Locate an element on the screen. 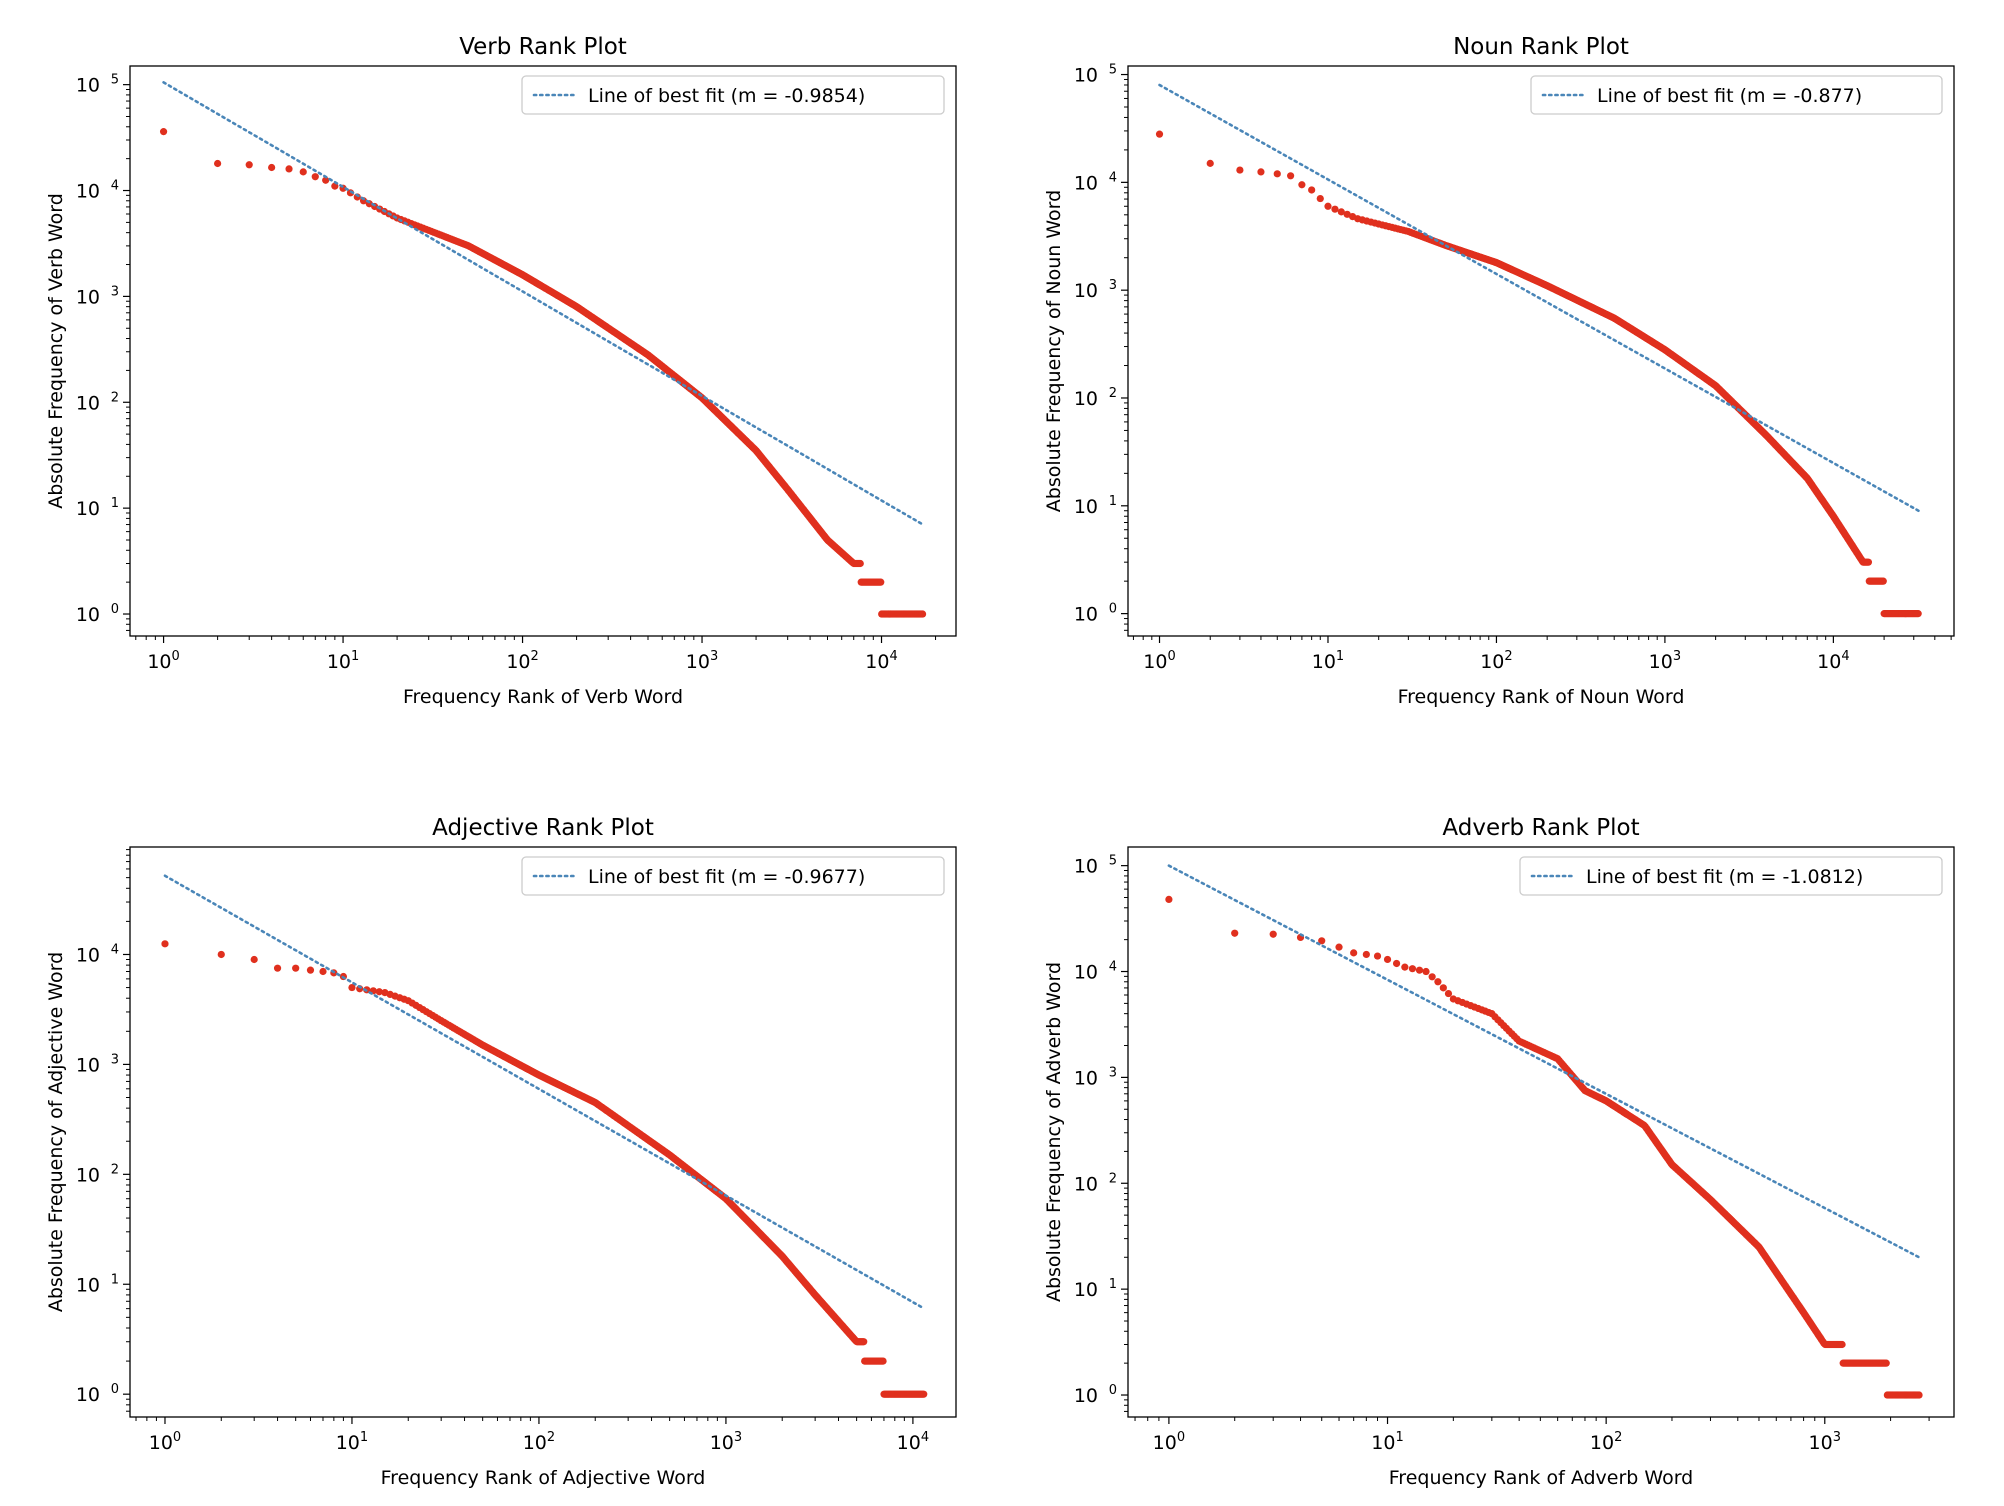  chart-title: Adverb Rank Plot is located at coordinates (1540, 828).